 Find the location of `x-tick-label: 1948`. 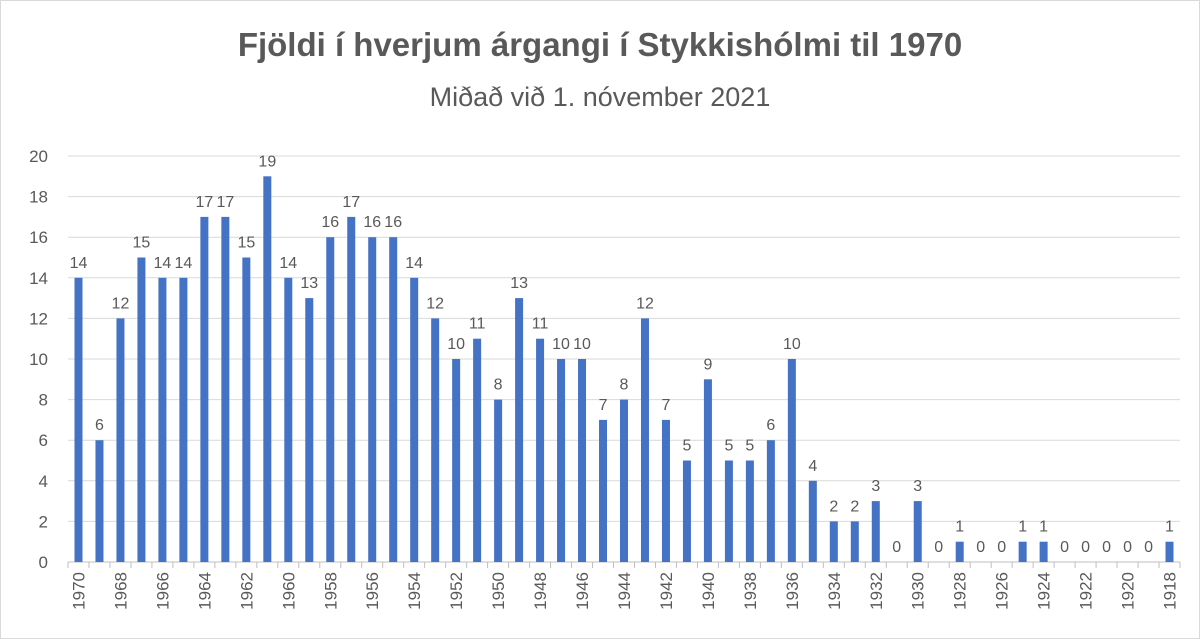

x-tick-label: 1948 is located at coordinates (540, 591).